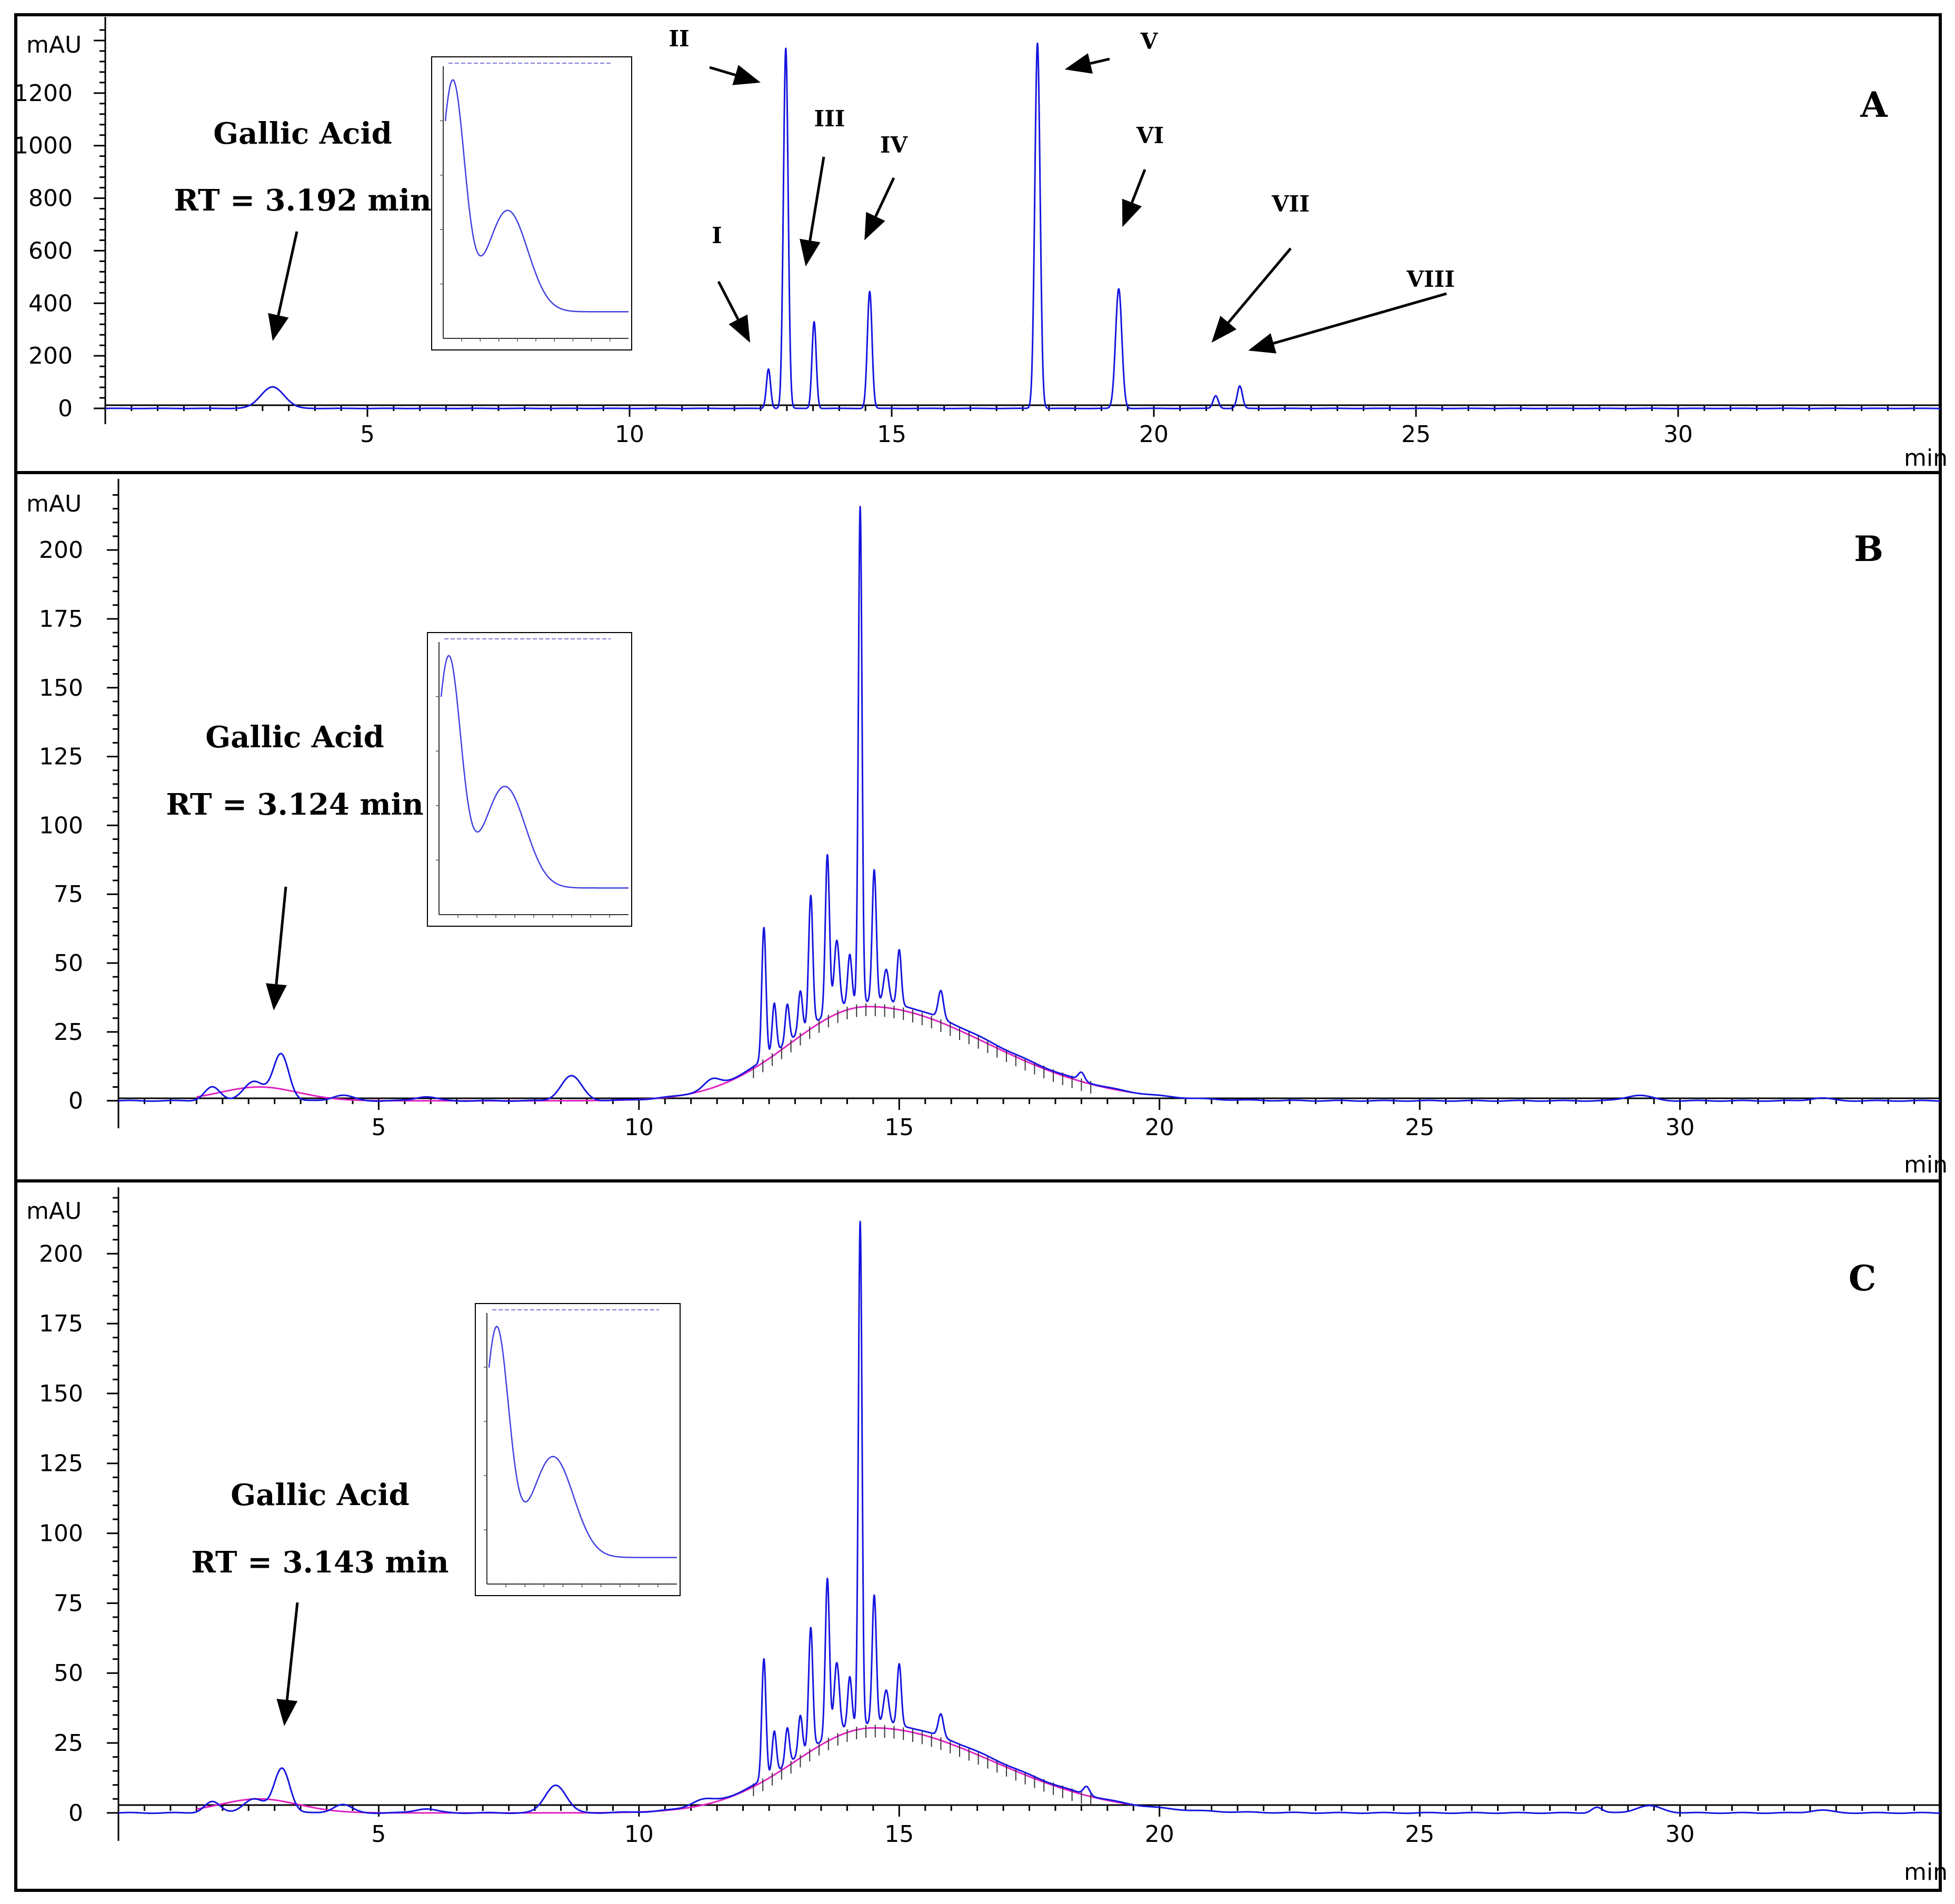  What do you see at coordinates (44, 146) in the screenshot?
I see `panel-A-y-tick-label: 1000` at bounding box center [44, 146].